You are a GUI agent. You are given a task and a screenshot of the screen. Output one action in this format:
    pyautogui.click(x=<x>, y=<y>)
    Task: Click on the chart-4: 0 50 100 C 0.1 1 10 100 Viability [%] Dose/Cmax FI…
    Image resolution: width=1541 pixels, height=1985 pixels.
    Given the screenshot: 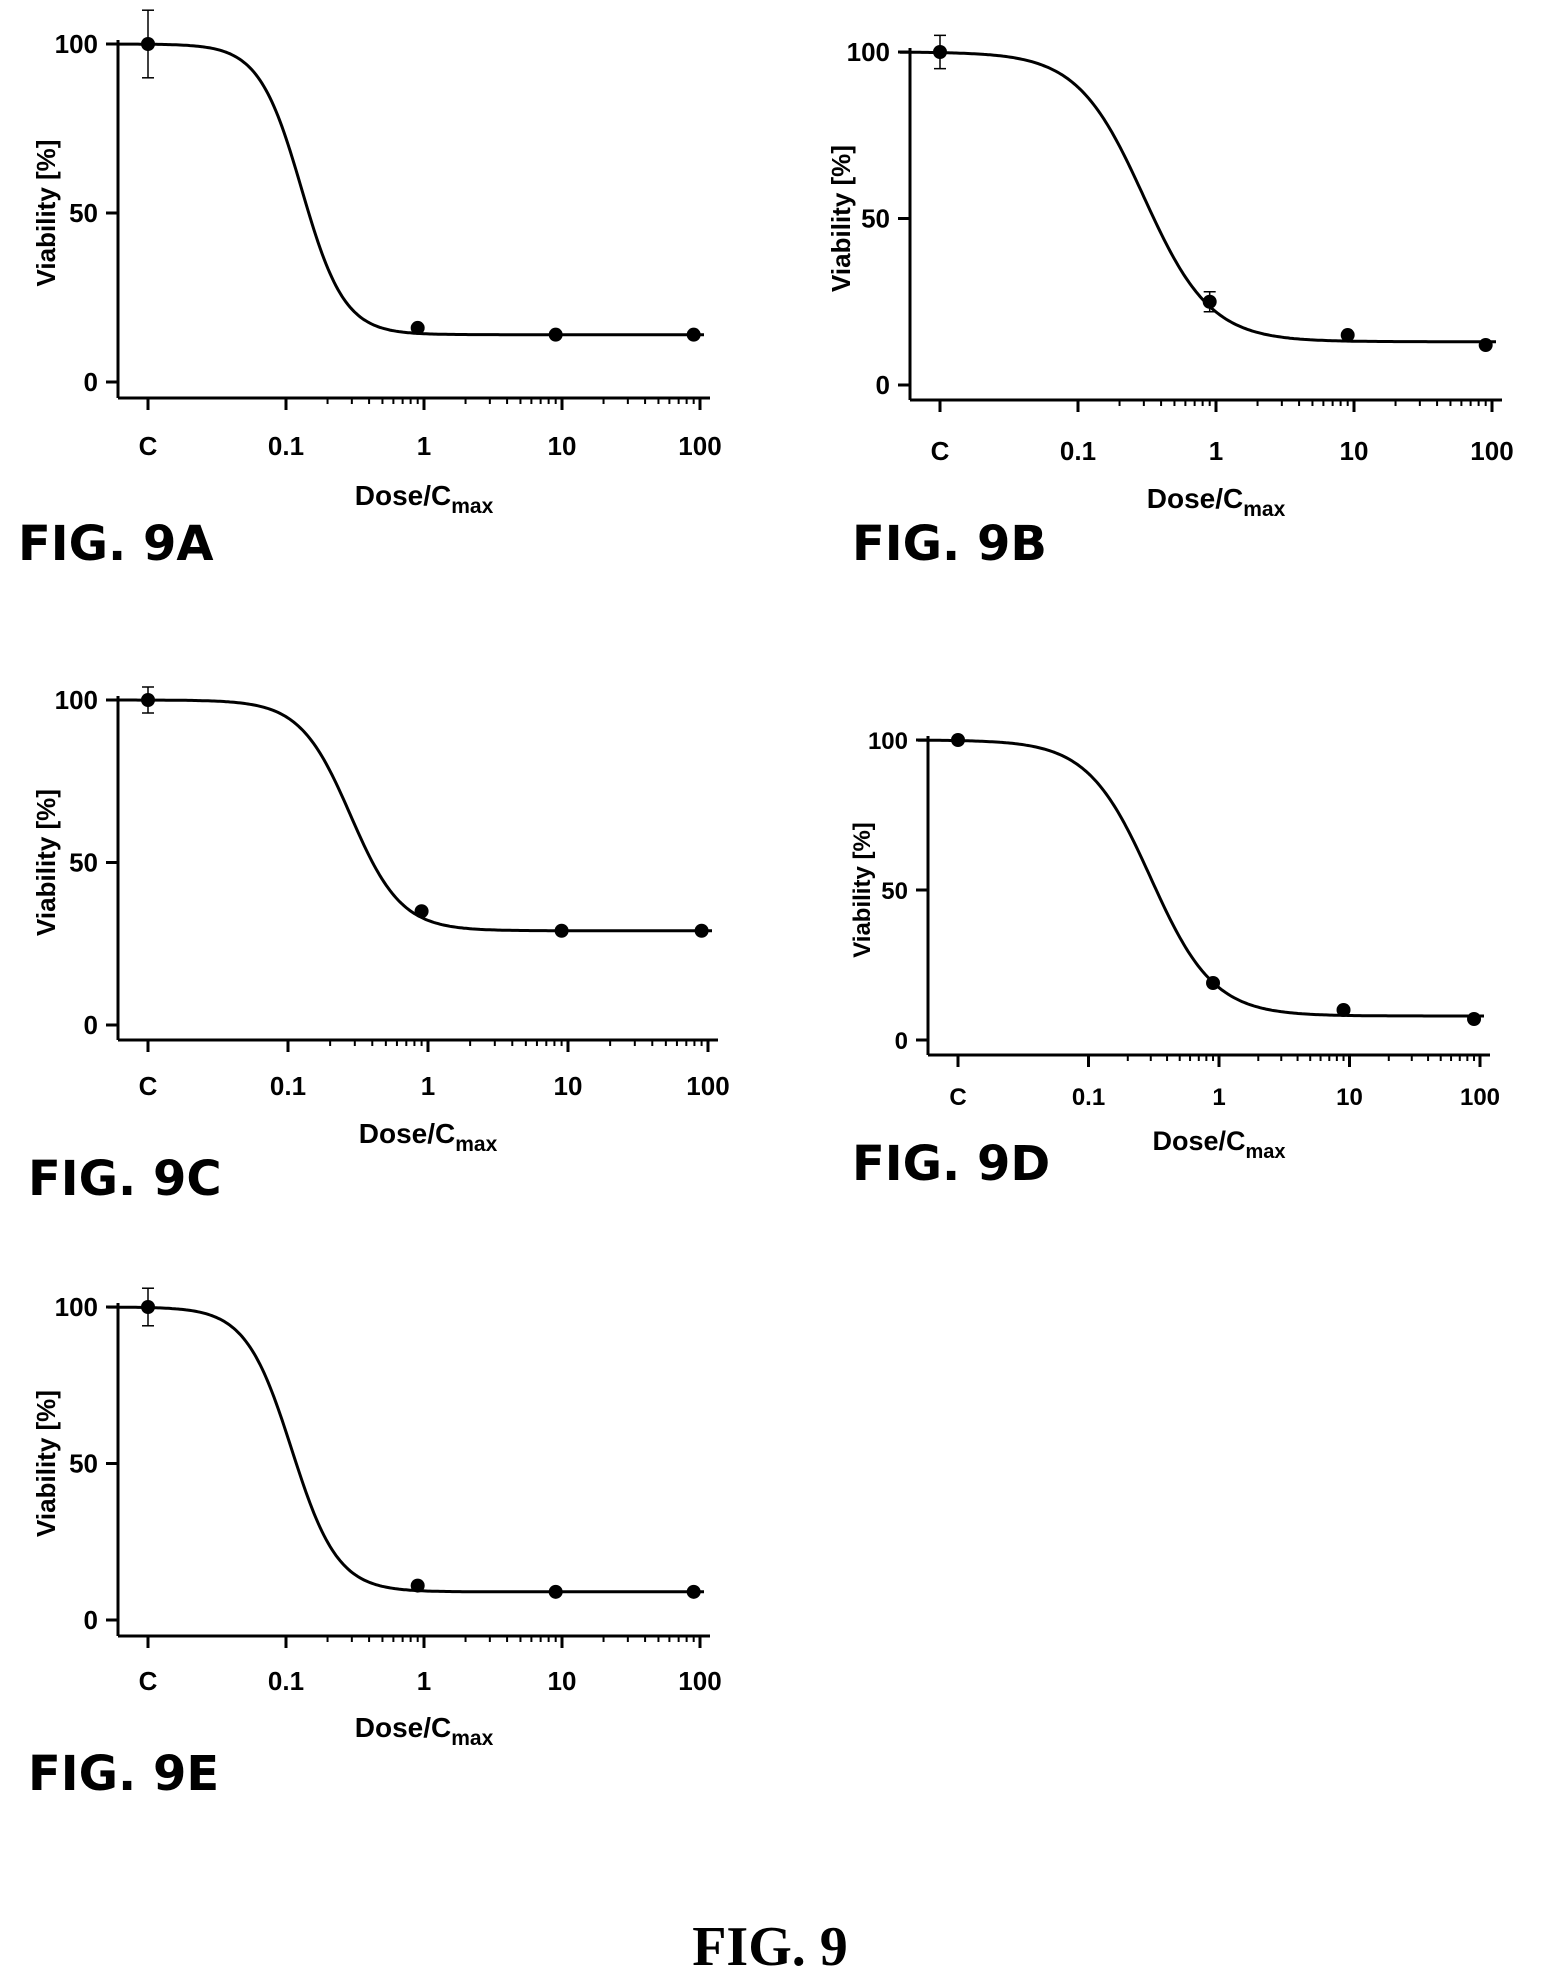 What is the action you would take?
    pyautogui.click(x=1174, y=960)
    